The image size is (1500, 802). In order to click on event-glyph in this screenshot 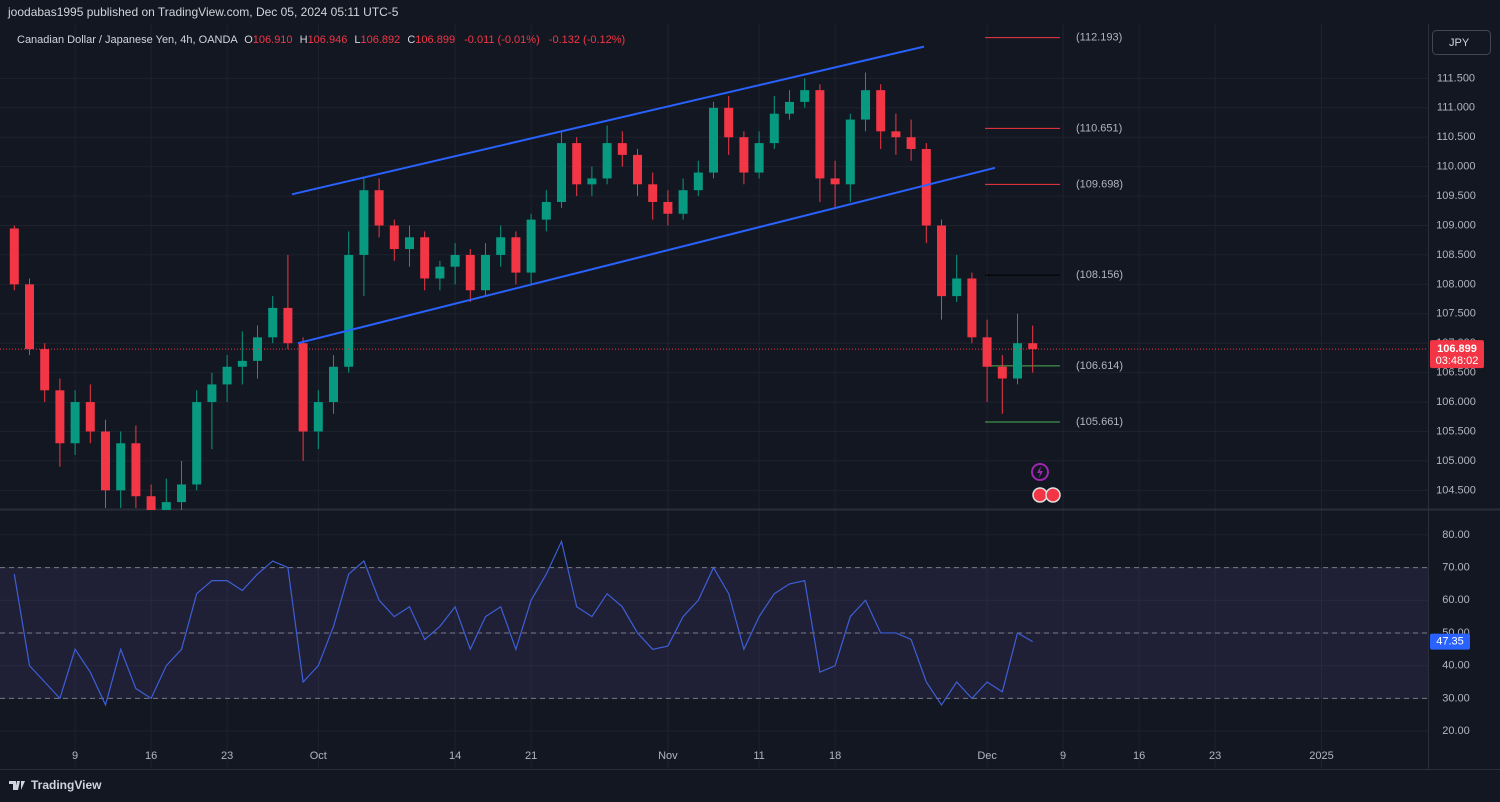, I will do `click(1040, 472)`.